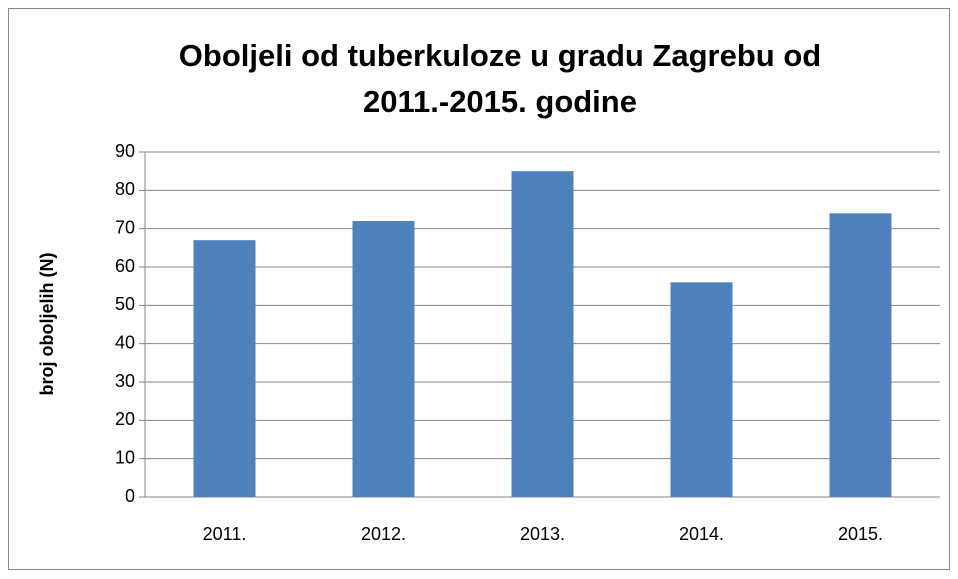 This screenshot has width=958, height=579. What do you see at coordinates (125, 381) in the screenshot?
I see `y-tick-label: 30` at bounding box center [125, 381].